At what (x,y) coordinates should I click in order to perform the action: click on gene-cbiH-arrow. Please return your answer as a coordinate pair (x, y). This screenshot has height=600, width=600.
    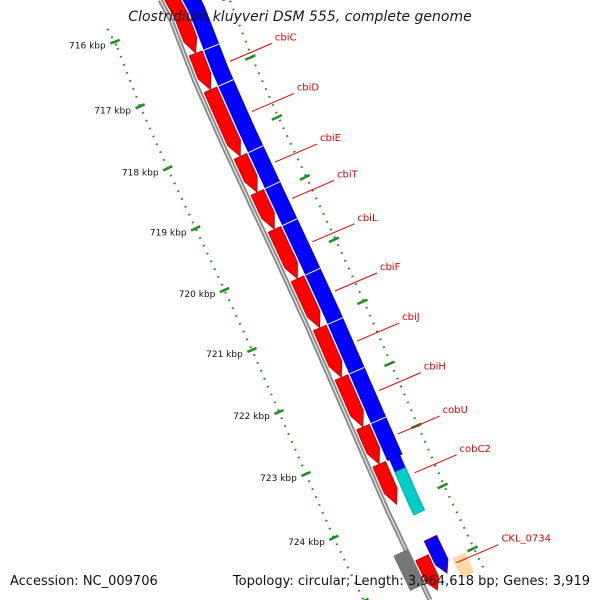
    Looking at the image, I should click on (349, 401).